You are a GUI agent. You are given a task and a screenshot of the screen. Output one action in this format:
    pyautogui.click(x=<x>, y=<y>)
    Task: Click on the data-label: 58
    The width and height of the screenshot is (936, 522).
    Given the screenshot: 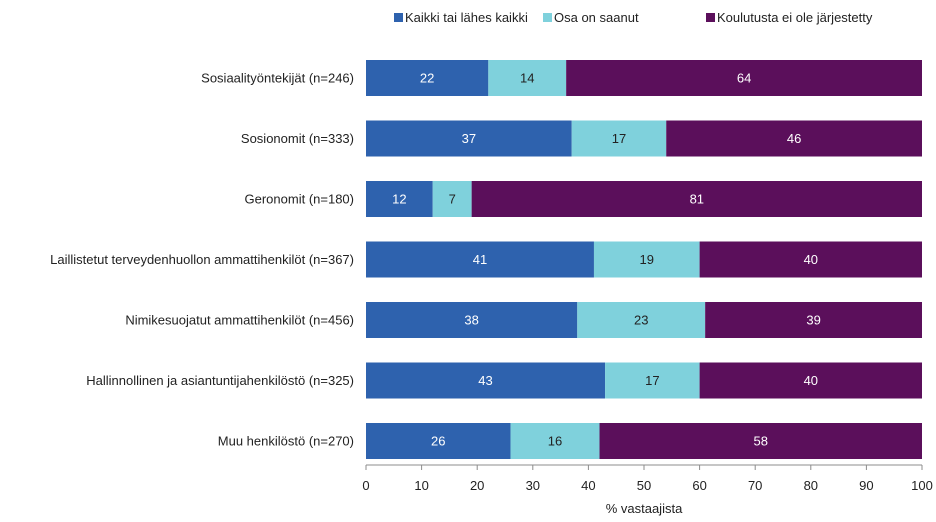 What is the action you would take?
    pyautogui.click(x=761, y=441)
    